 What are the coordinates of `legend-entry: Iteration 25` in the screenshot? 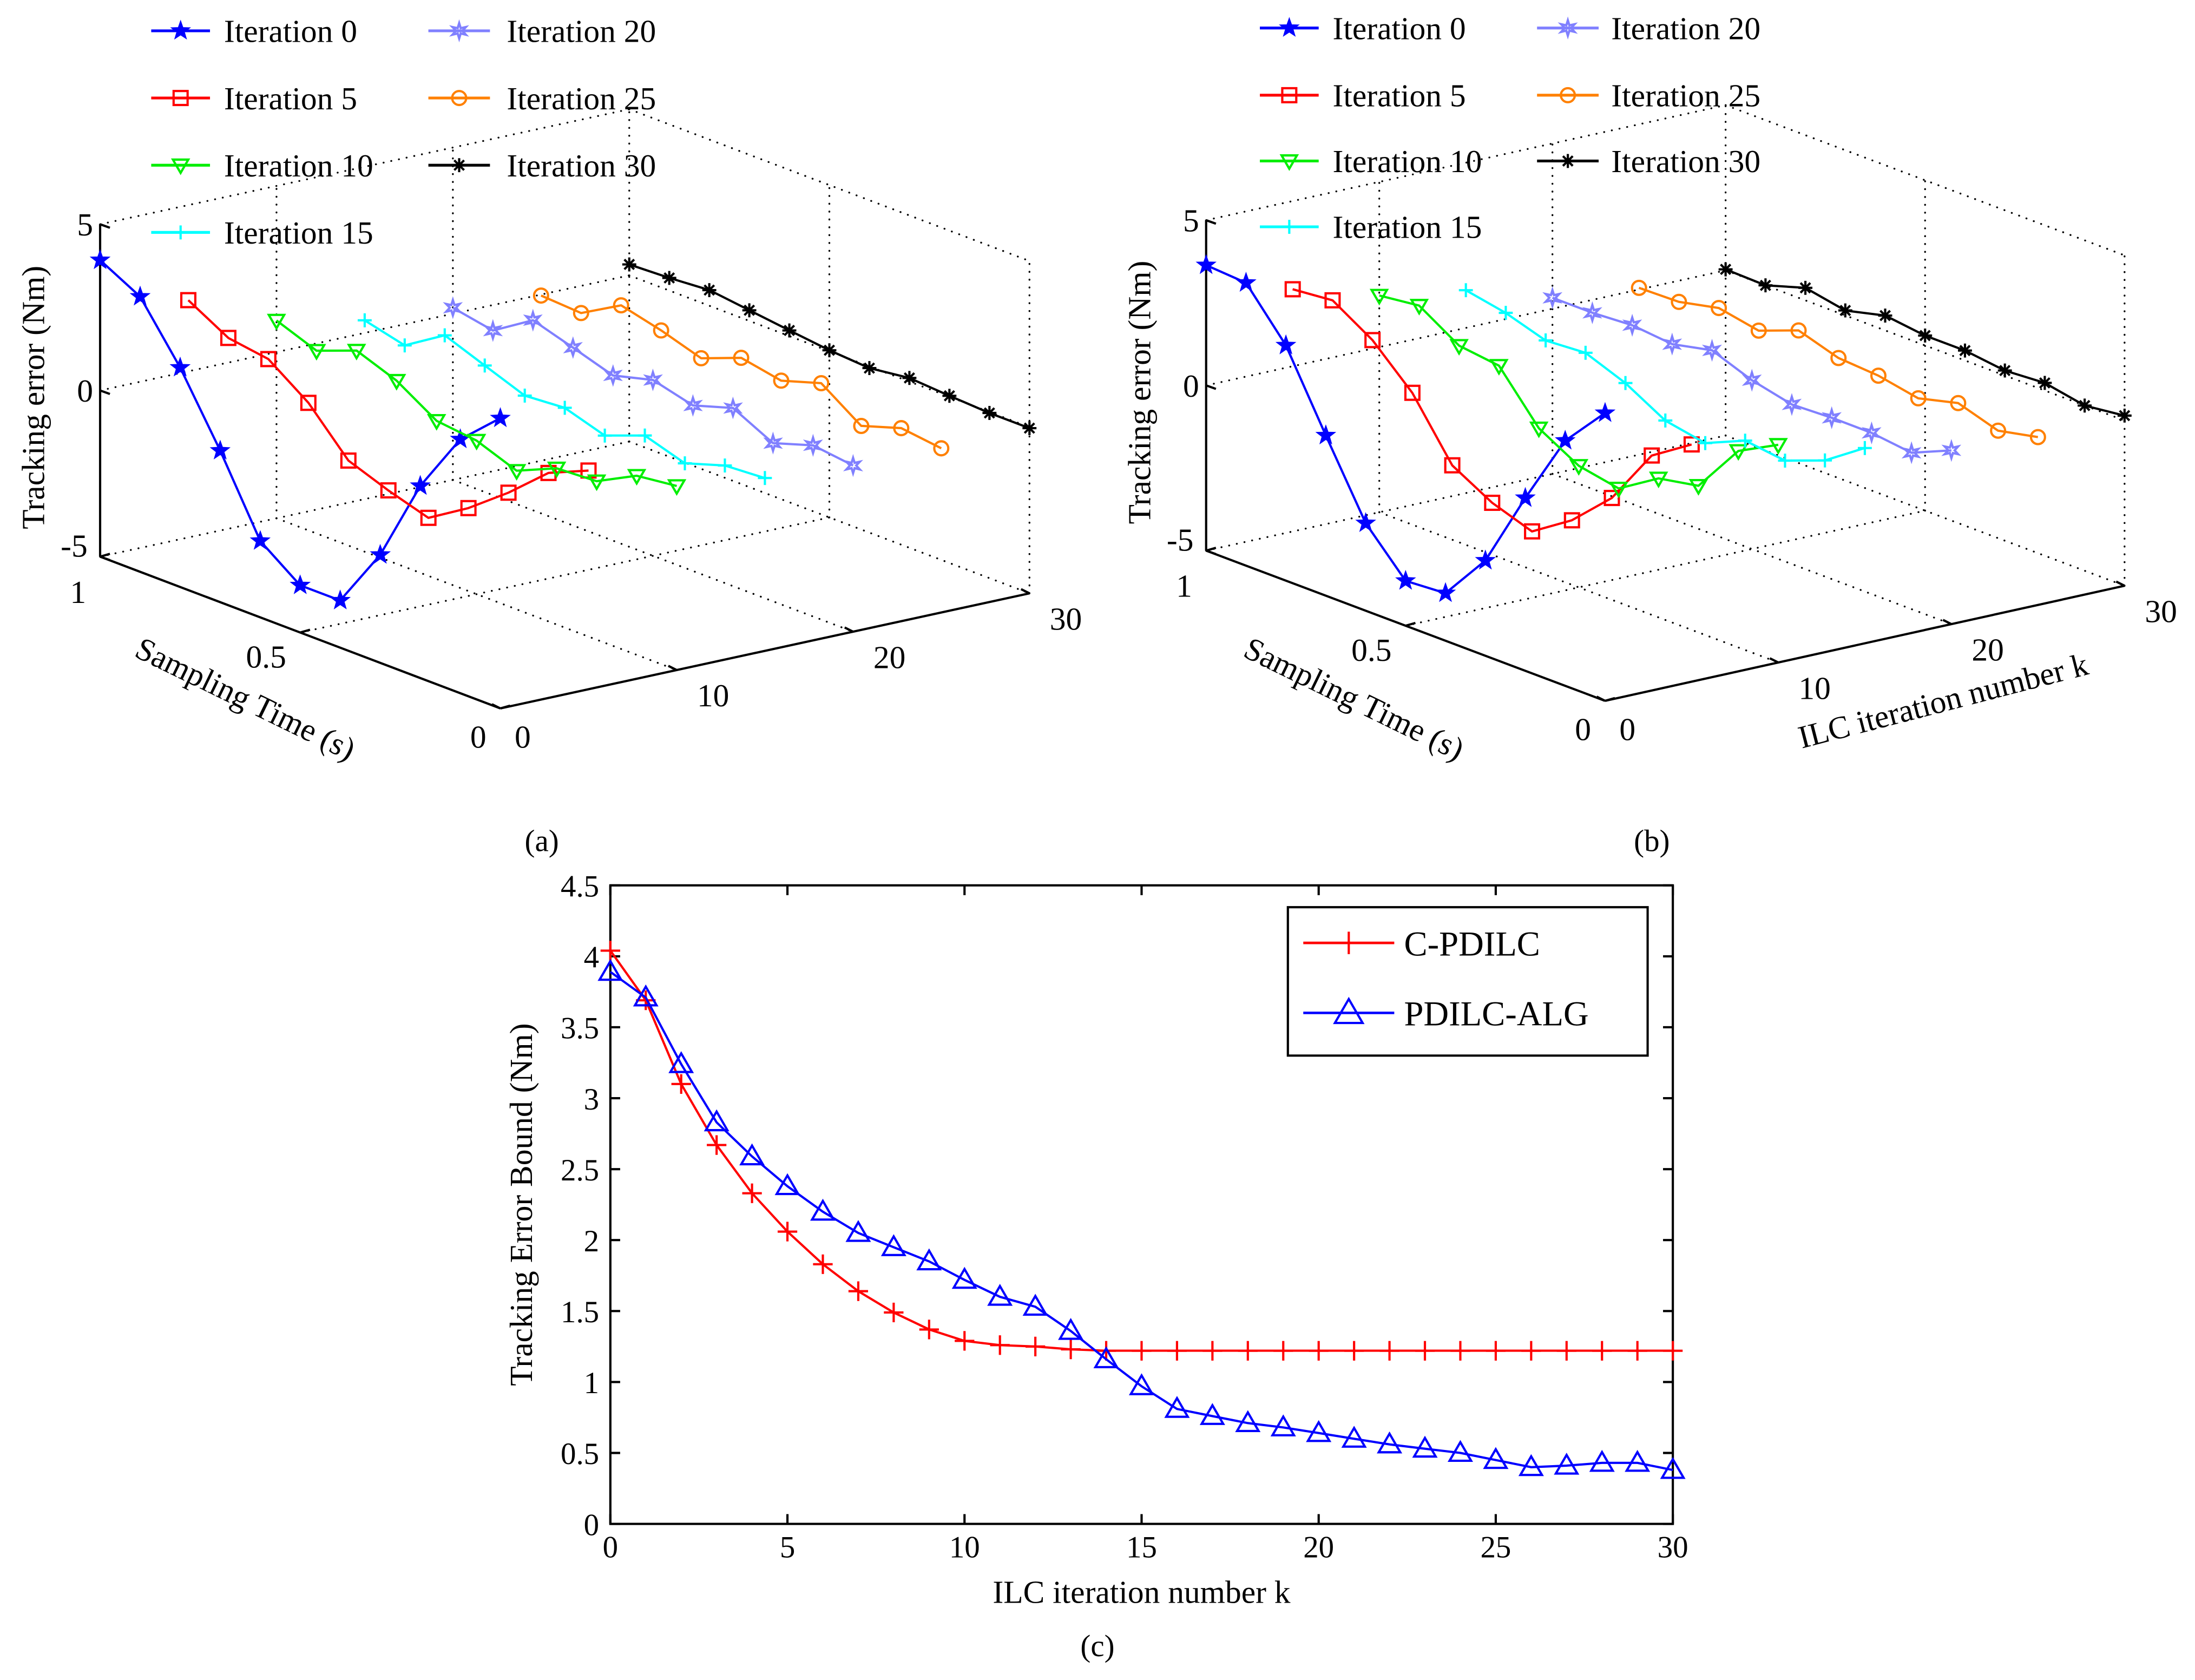 It's located at (1649, 96).